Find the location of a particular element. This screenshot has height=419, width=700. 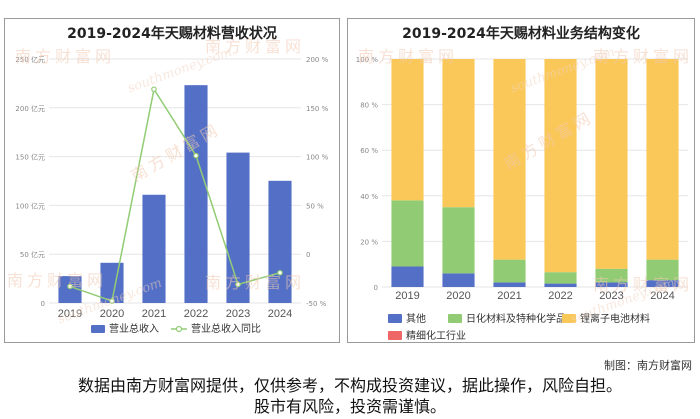

y-right-tick-label: 50 % is located at coordinates (315, 206).